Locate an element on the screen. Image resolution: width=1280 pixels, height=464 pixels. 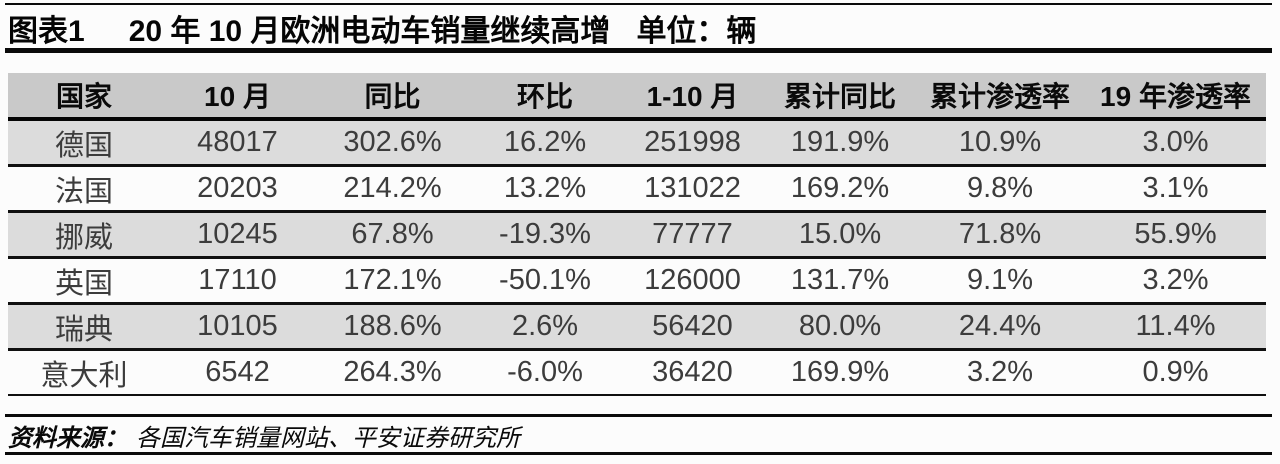
value-cell-yoy: 172.1% is located at coordinates (392, 280).